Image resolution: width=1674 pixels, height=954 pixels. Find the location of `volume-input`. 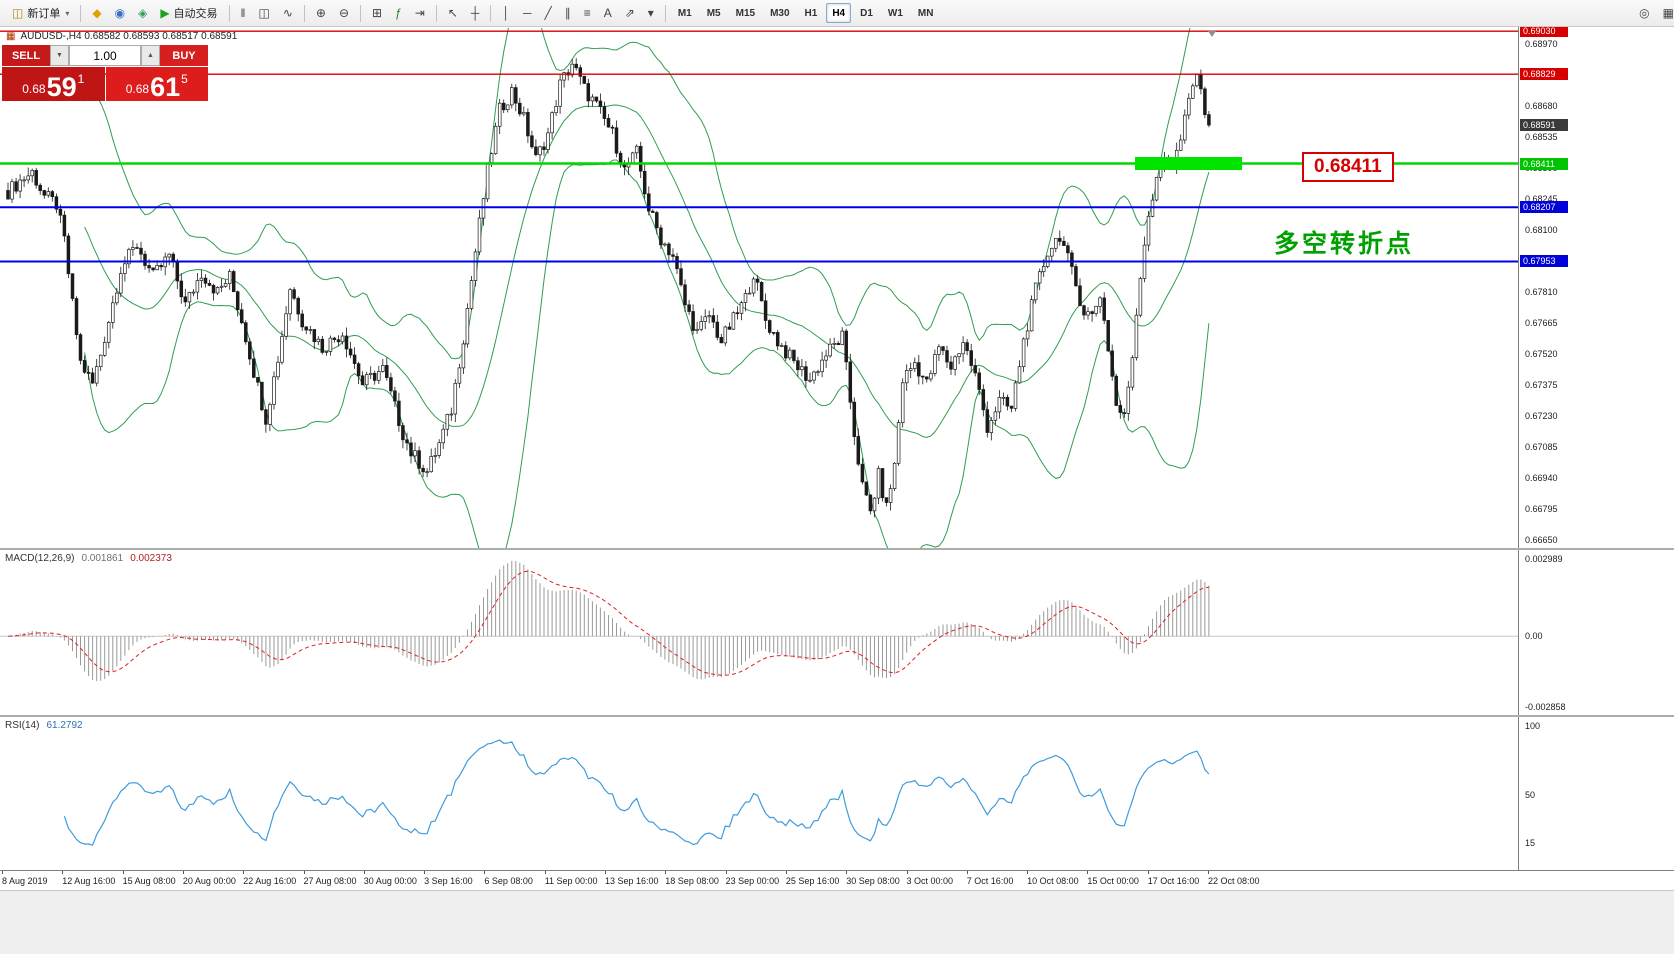

volume-input is located at coordinates (105, 55).